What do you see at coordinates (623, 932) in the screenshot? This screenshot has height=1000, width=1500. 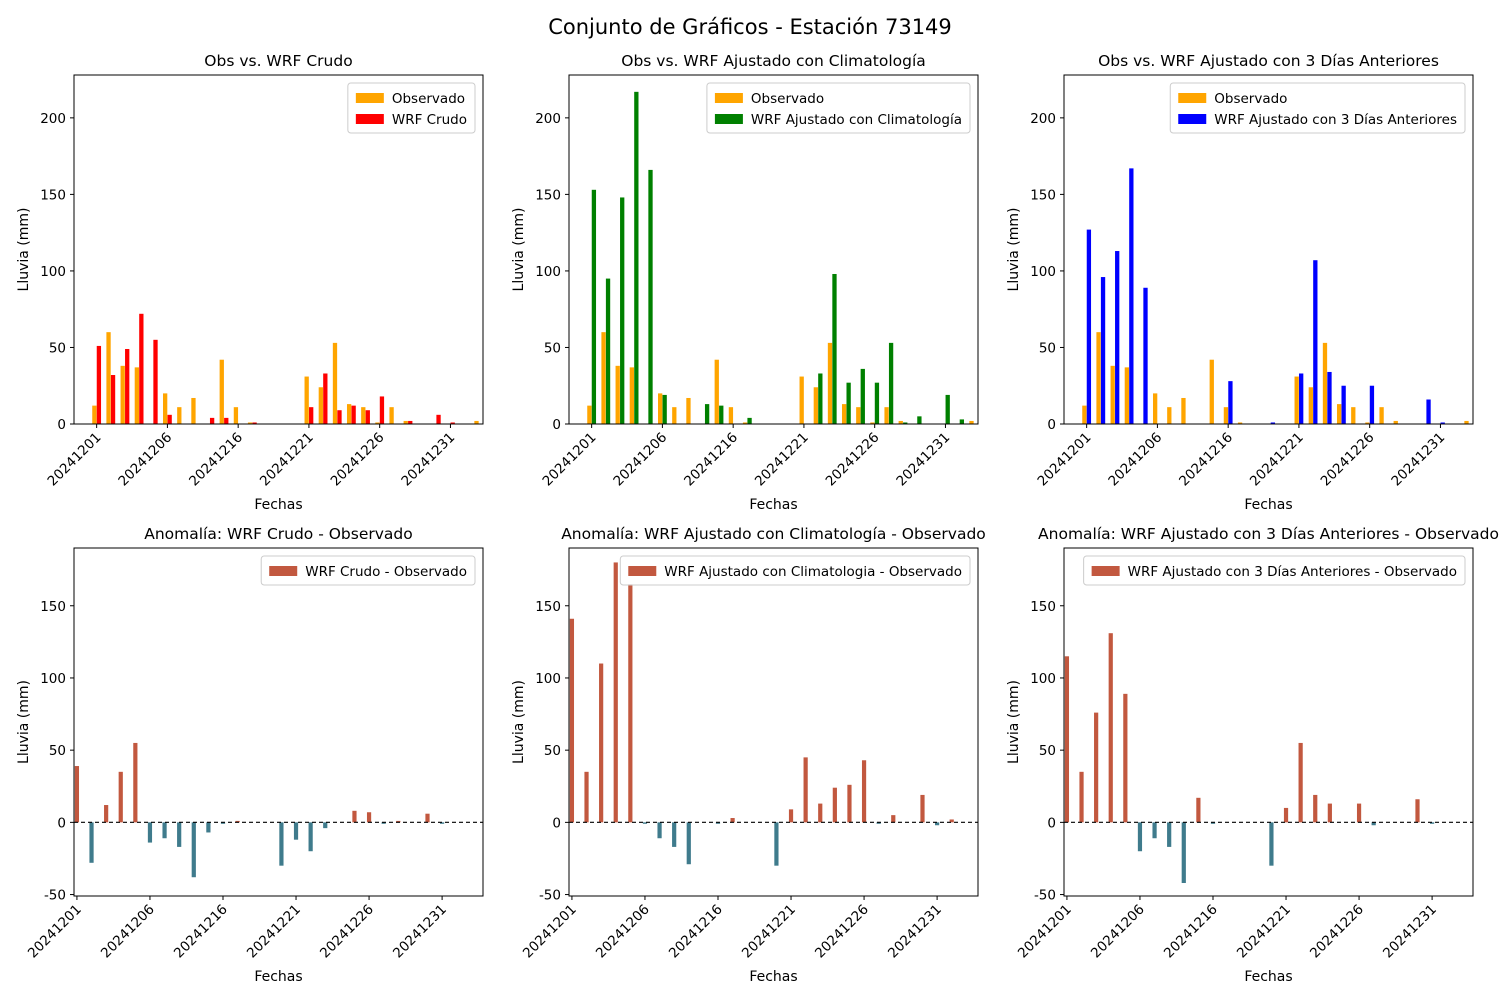 I see `x-tick-label: 20241206` at bounding box center [623, 932].